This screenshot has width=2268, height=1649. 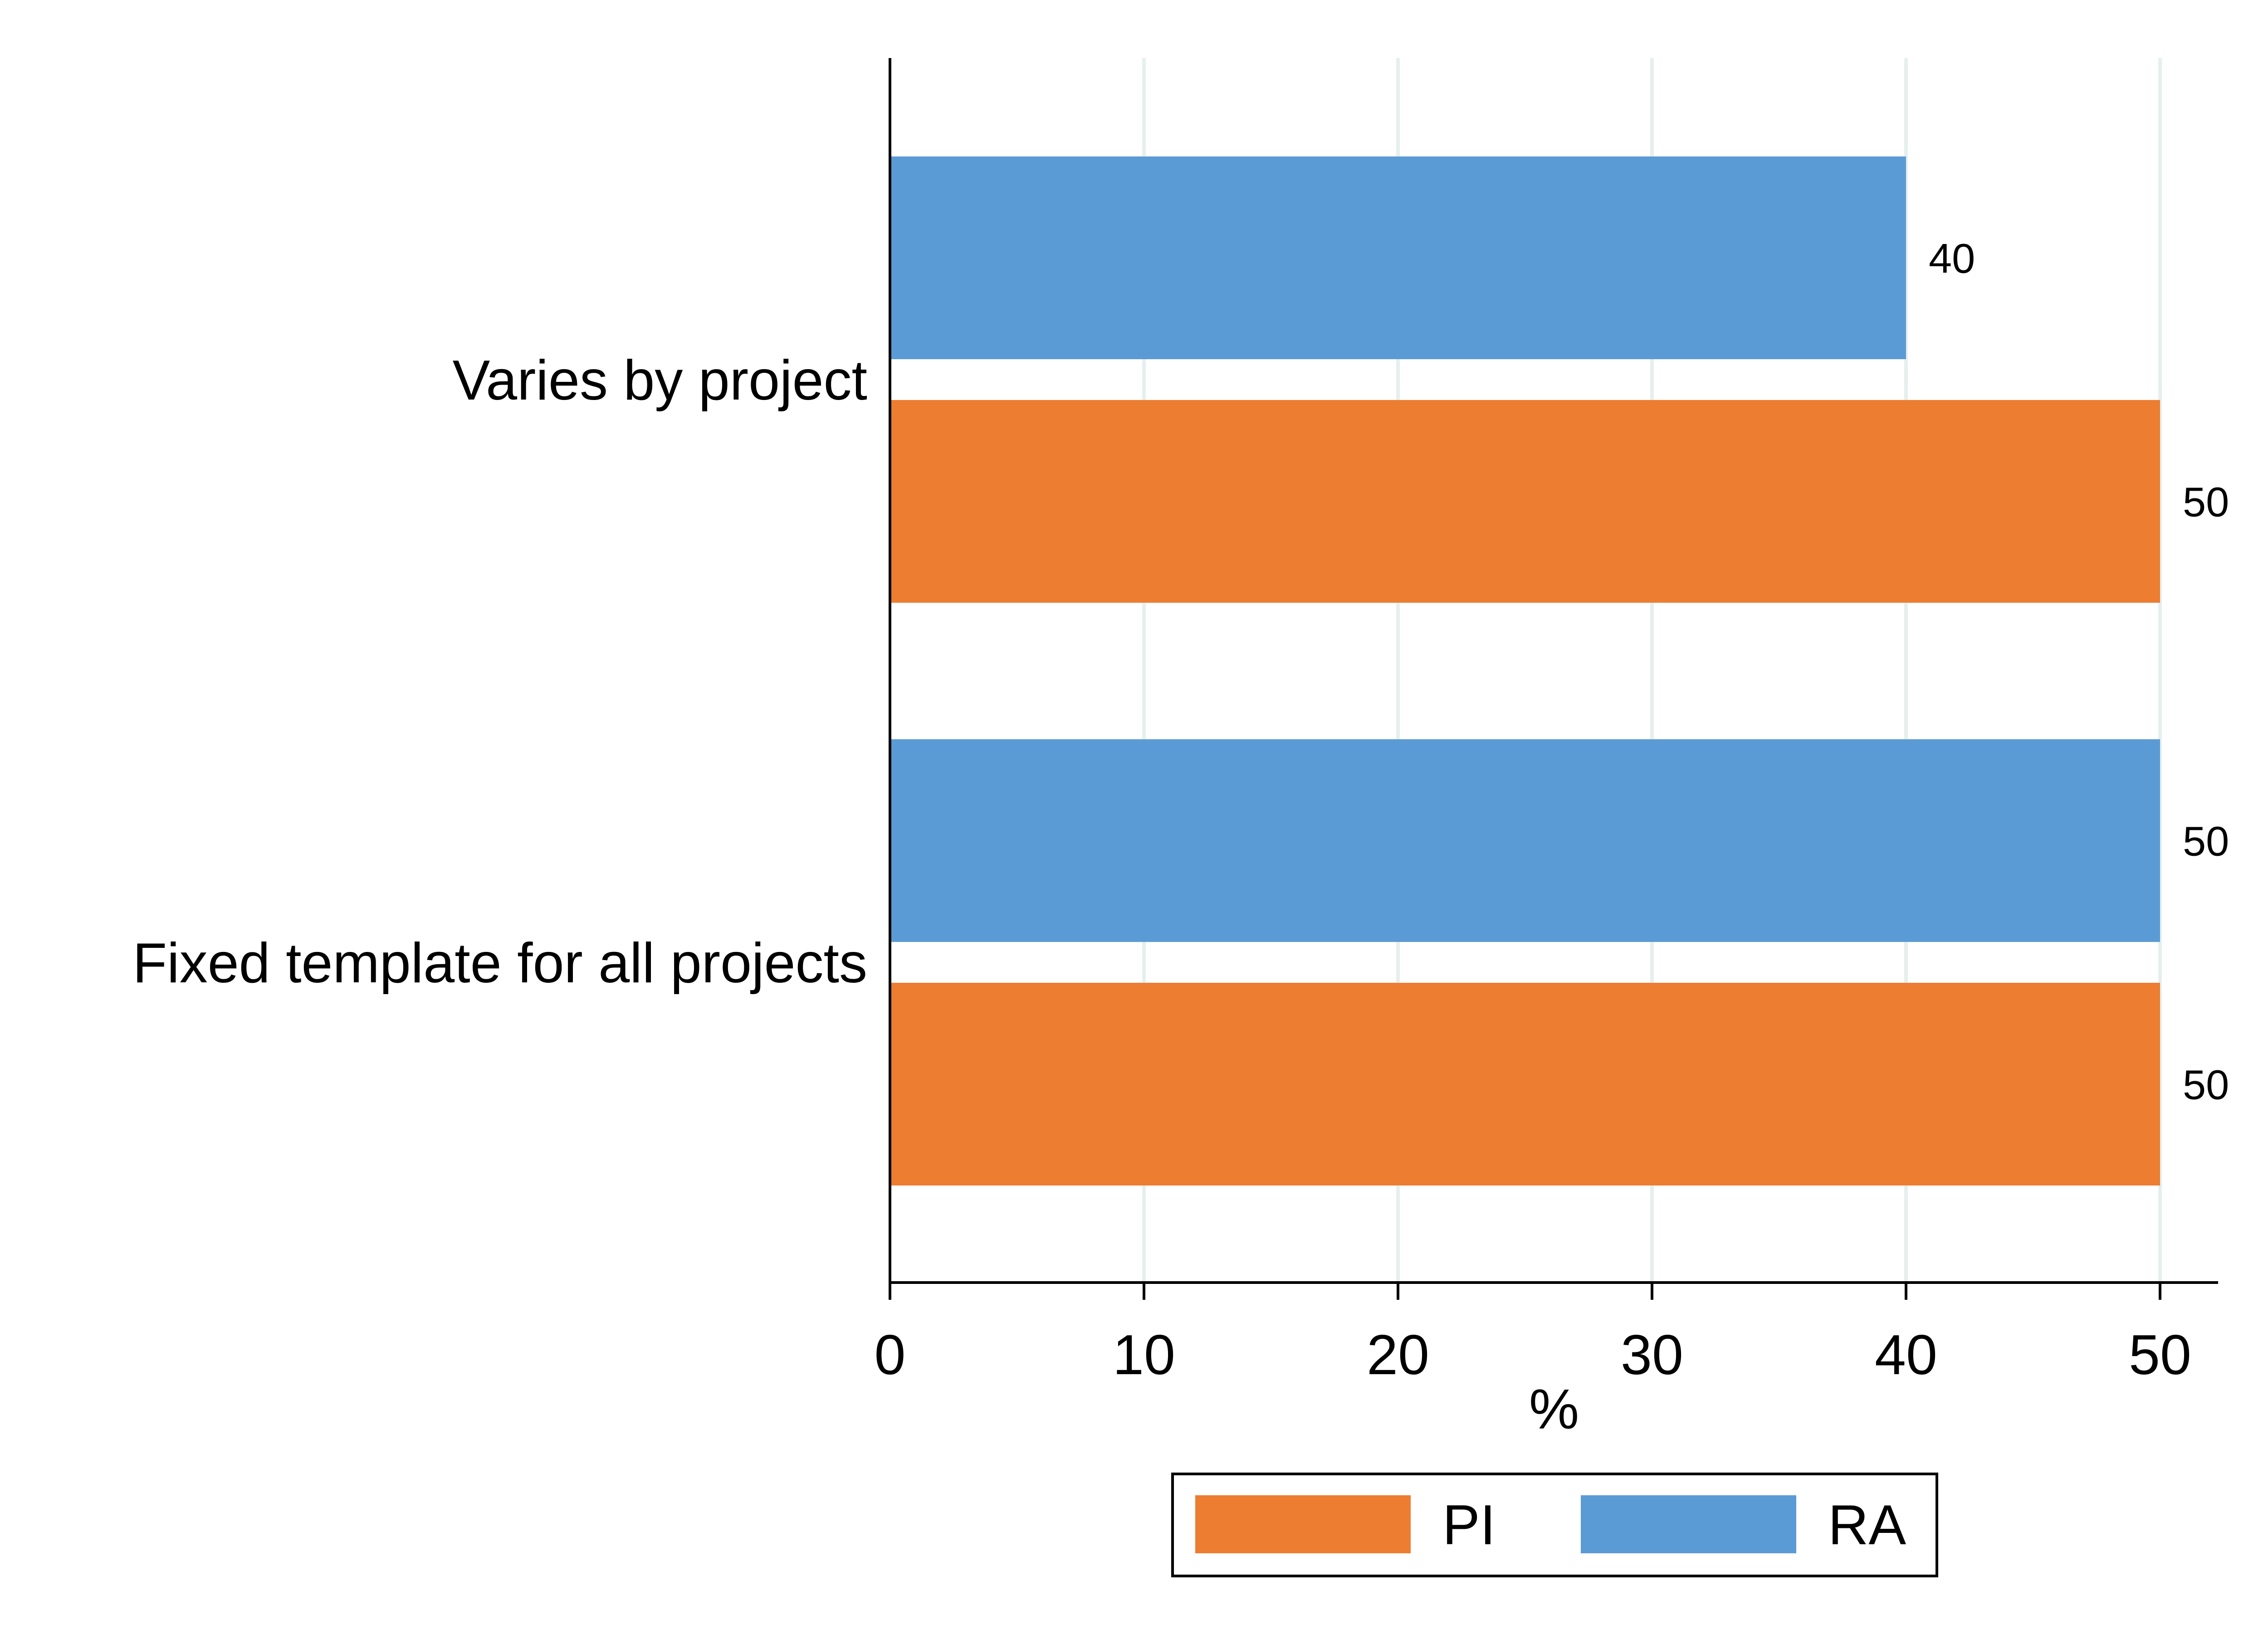 I want to click on legend-swatch-ra, so click(x=1689, y=1524).